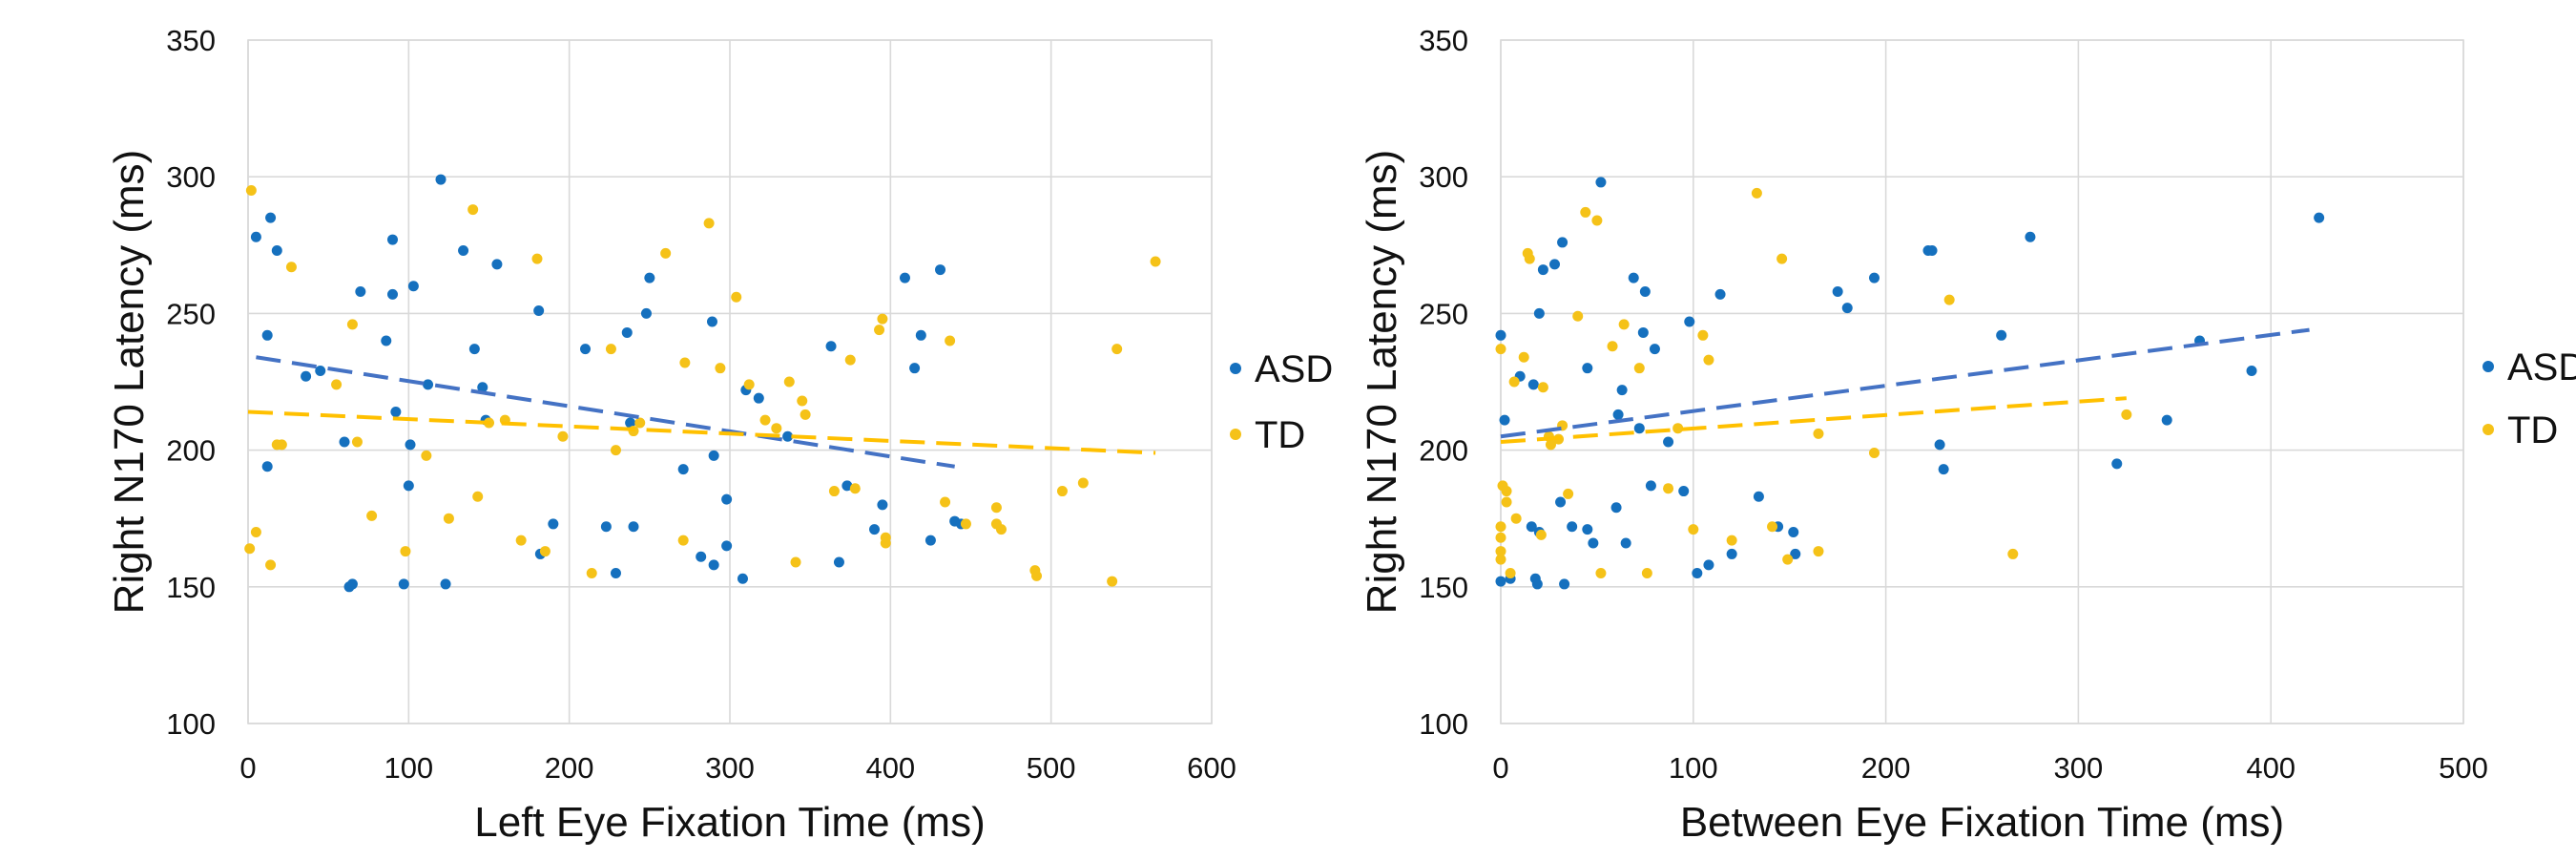 The image size is (2576, 860). I want to click on x-tick-label: 200, so click(1886, 768).